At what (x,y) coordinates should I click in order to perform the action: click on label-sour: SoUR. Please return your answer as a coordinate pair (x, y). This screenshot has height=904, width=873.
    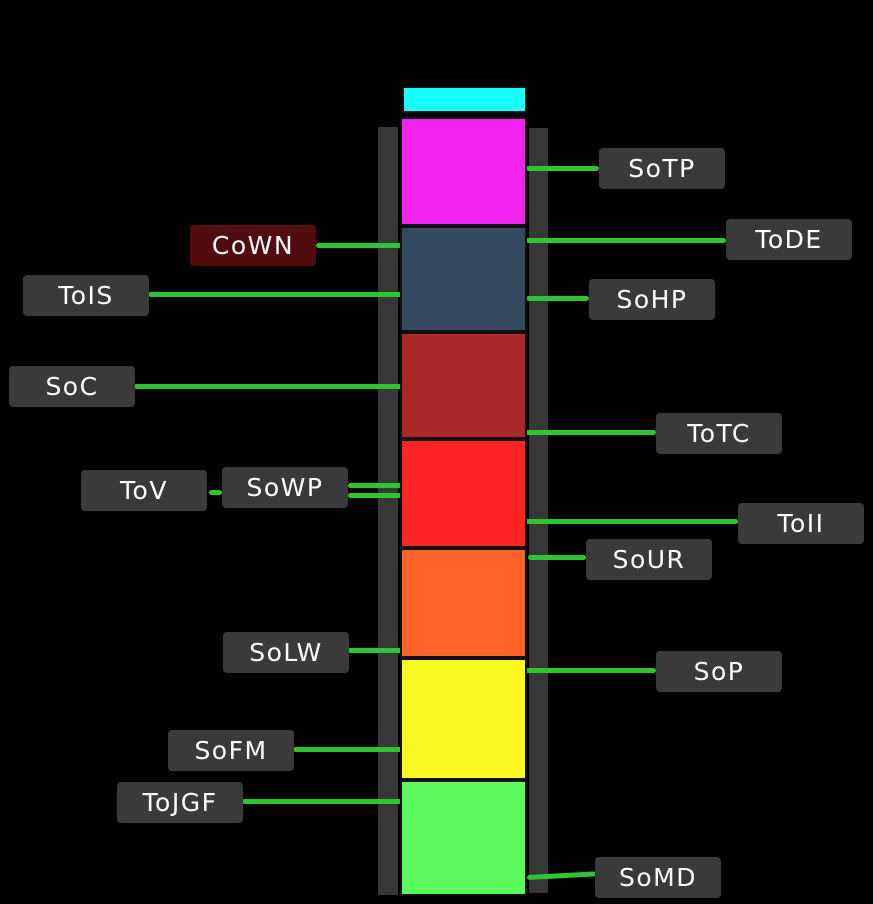
    Looking at the image, I should click on (649, 559).